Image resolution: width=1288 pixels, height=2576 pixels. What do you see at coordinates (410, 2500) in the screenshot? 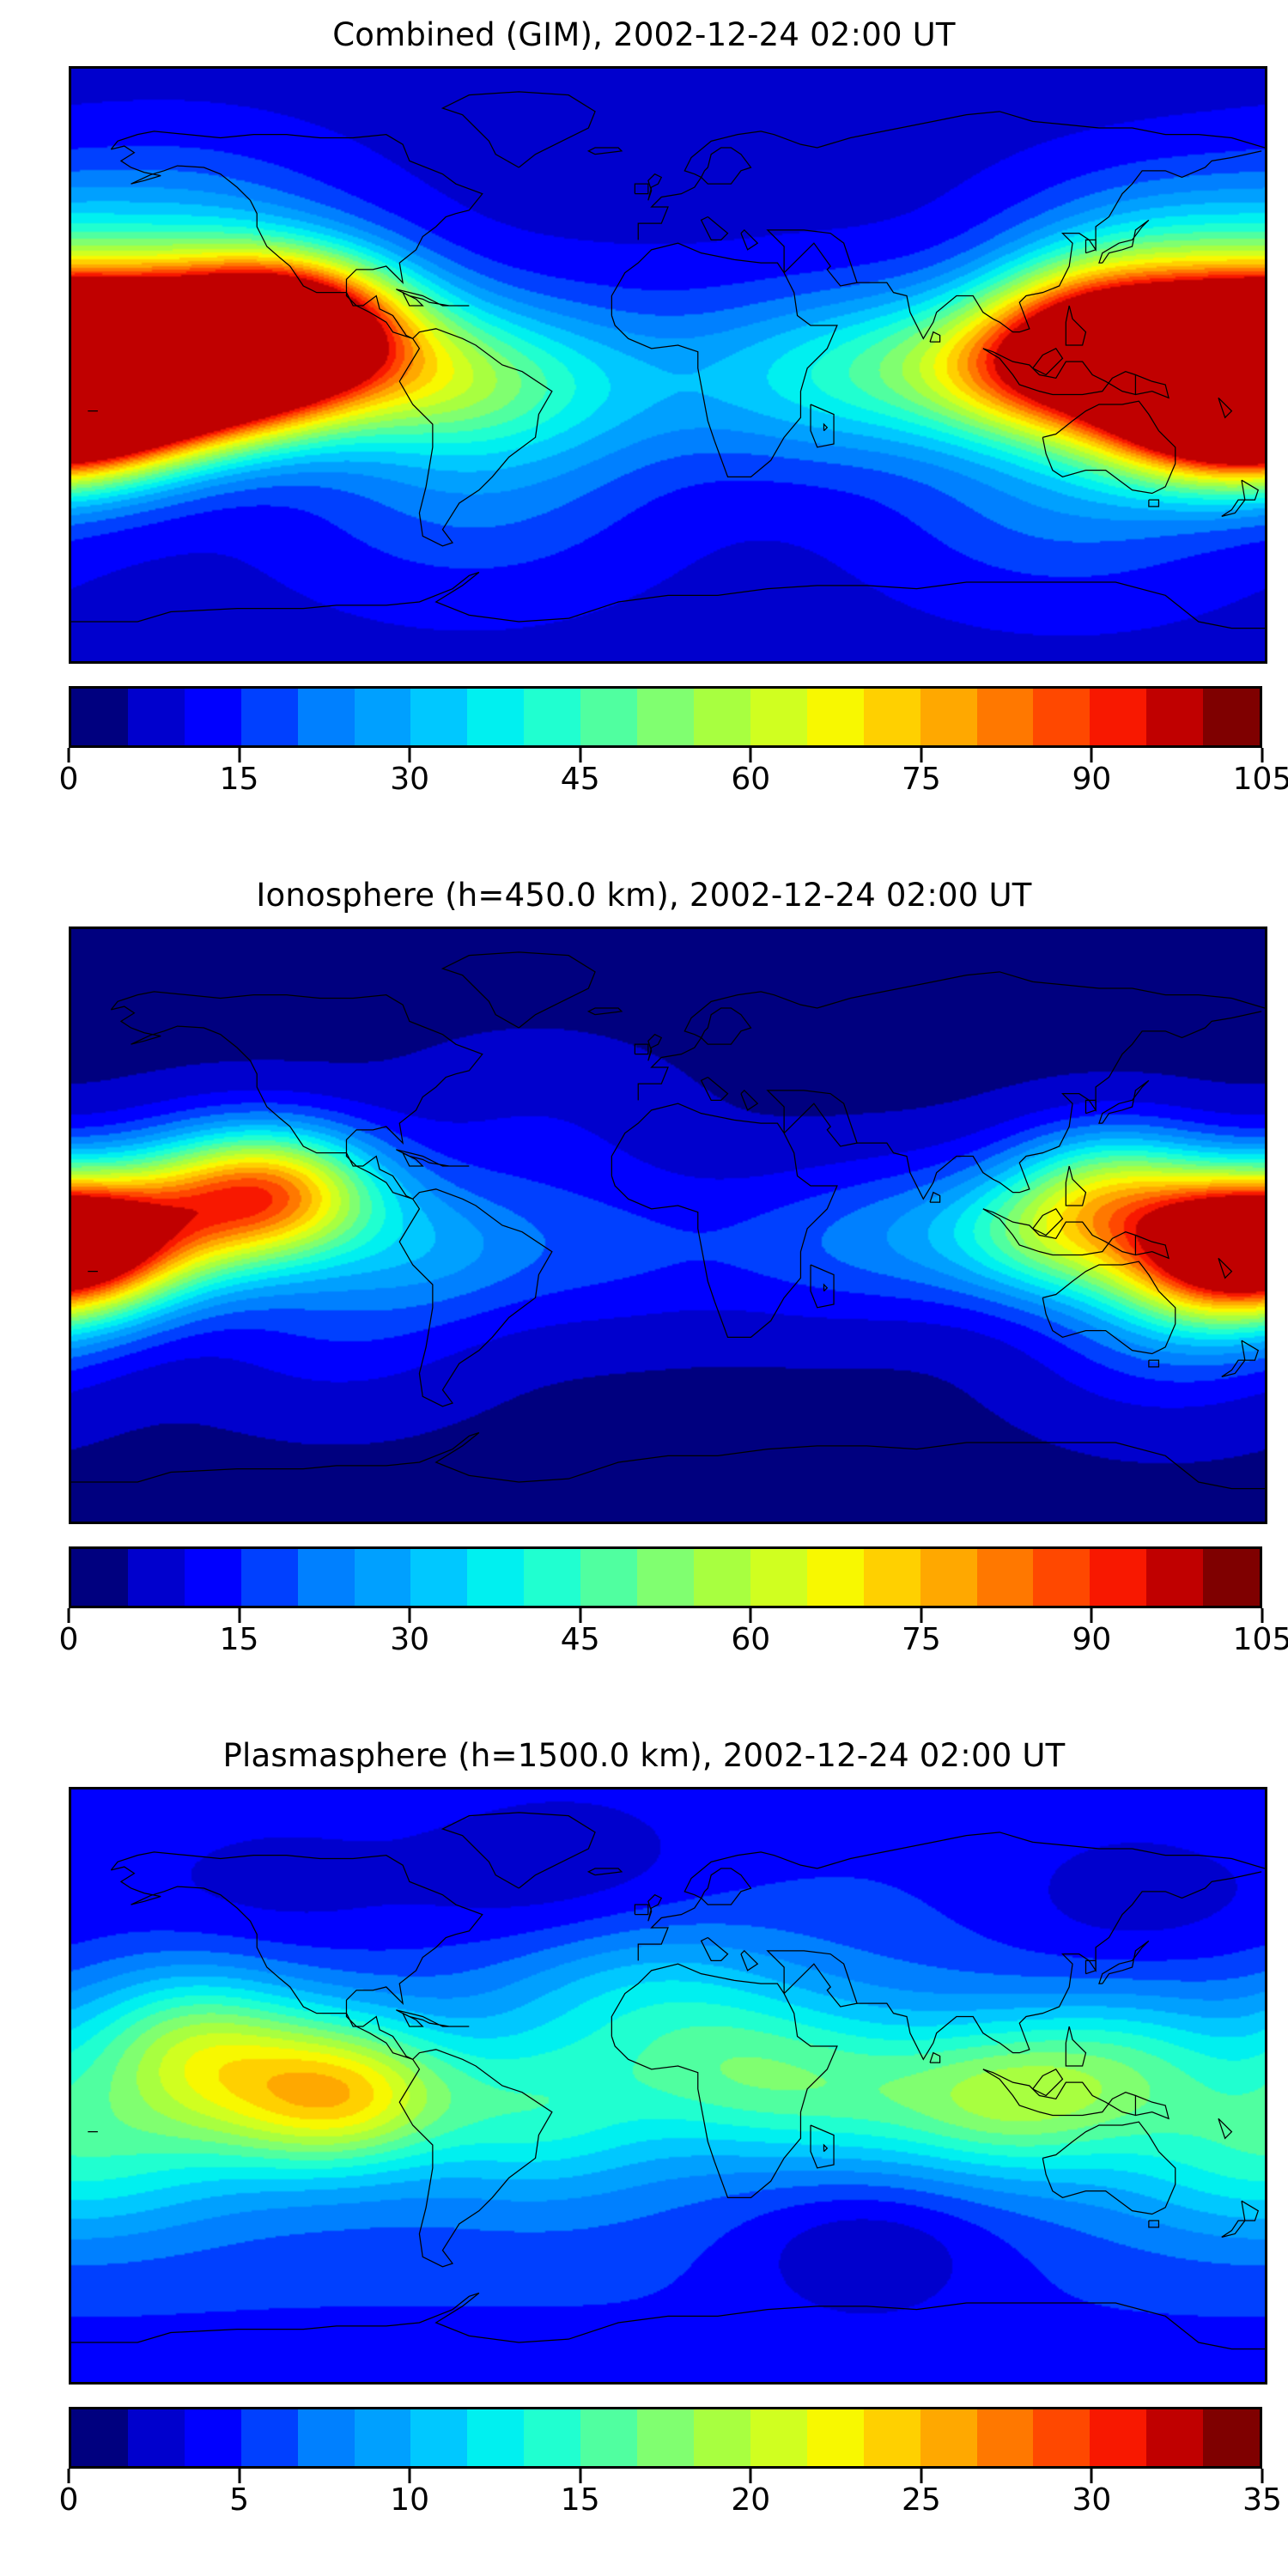
I see `colorbar-tick-label: 10` at bounding box center [410, 2500].